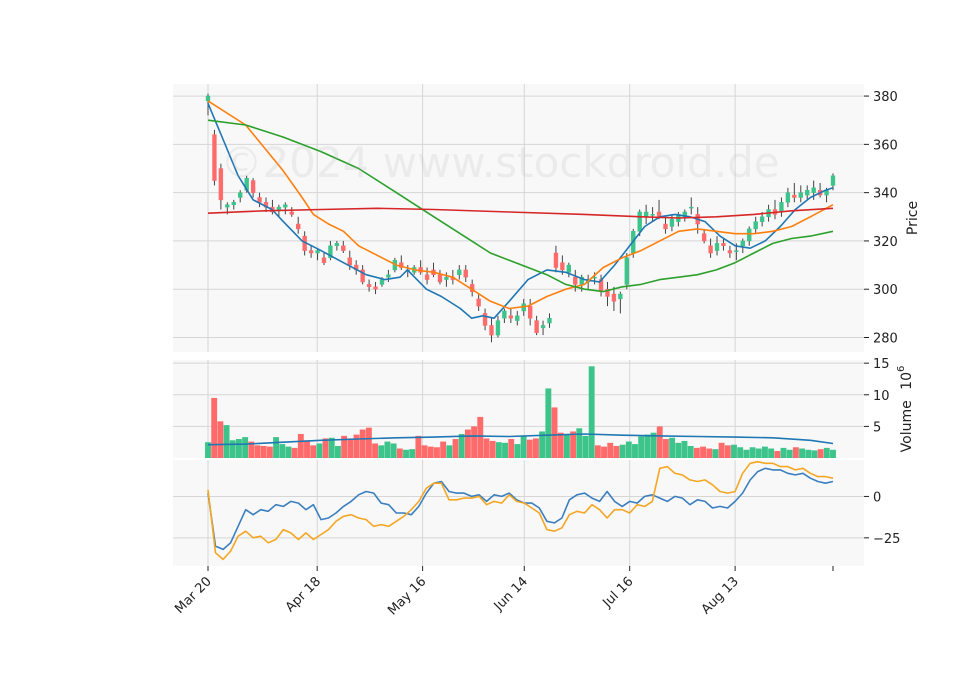 The image size is (960, 690). Describe the element at coordinates (885, 194) in the screenshot. I see `price-tick-label: 340` at that location.